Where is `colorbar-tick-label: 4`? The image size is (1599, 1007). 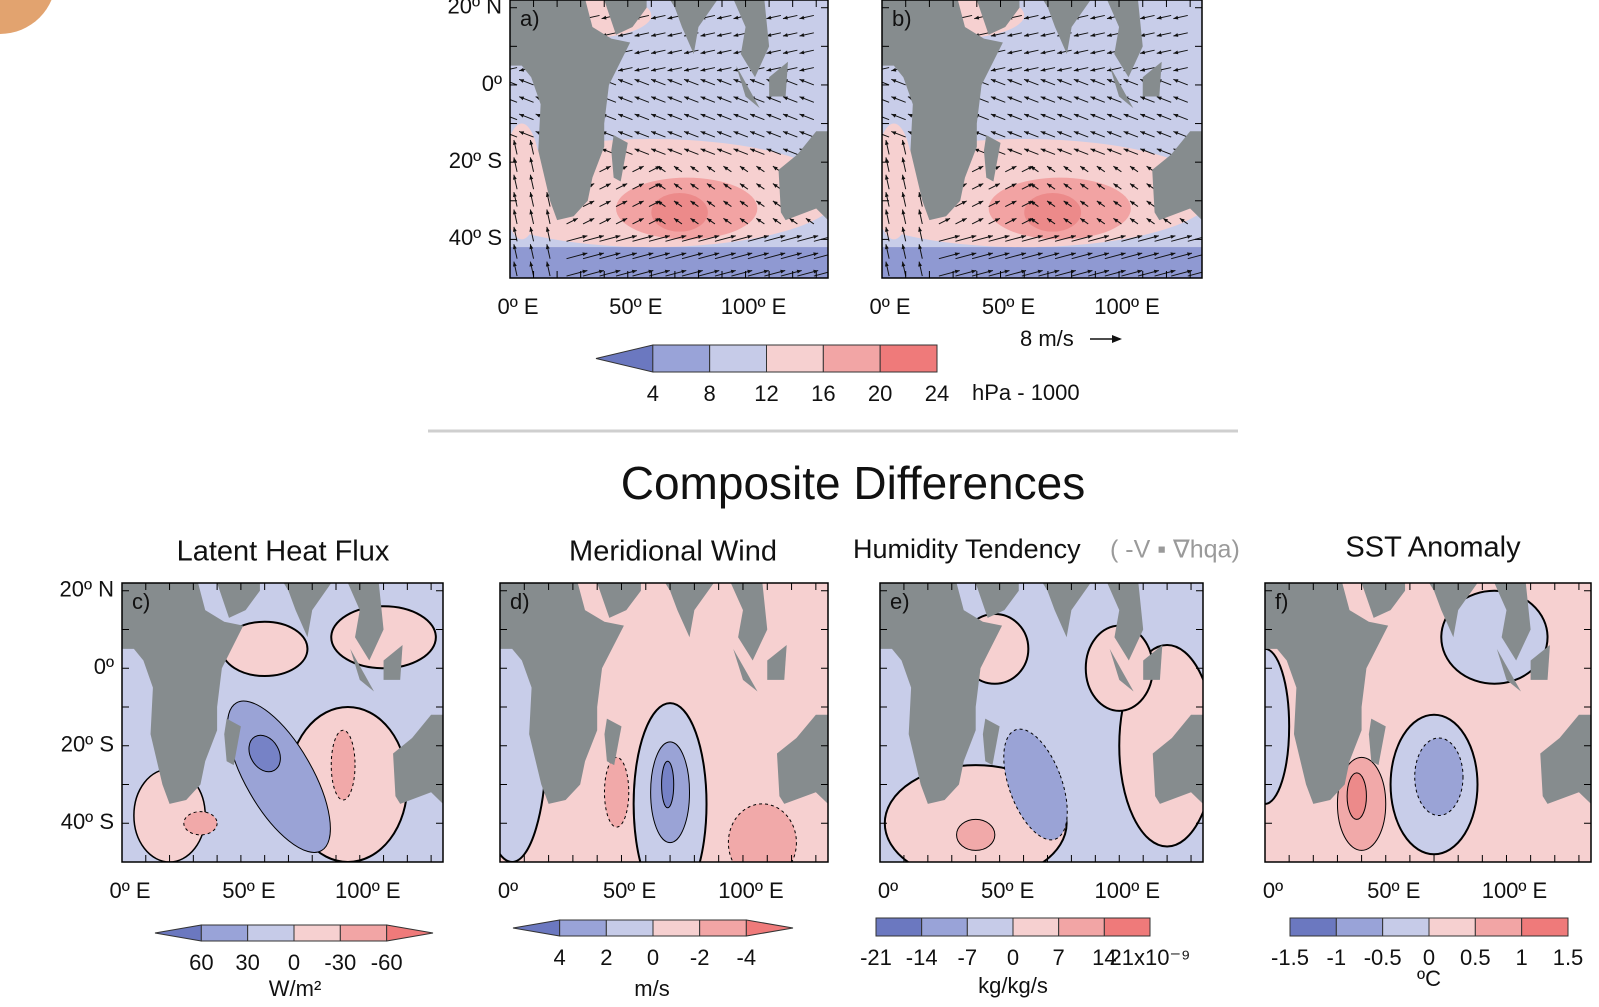
colorbar-tick-label: 4 is located at coordinates (560, 957).